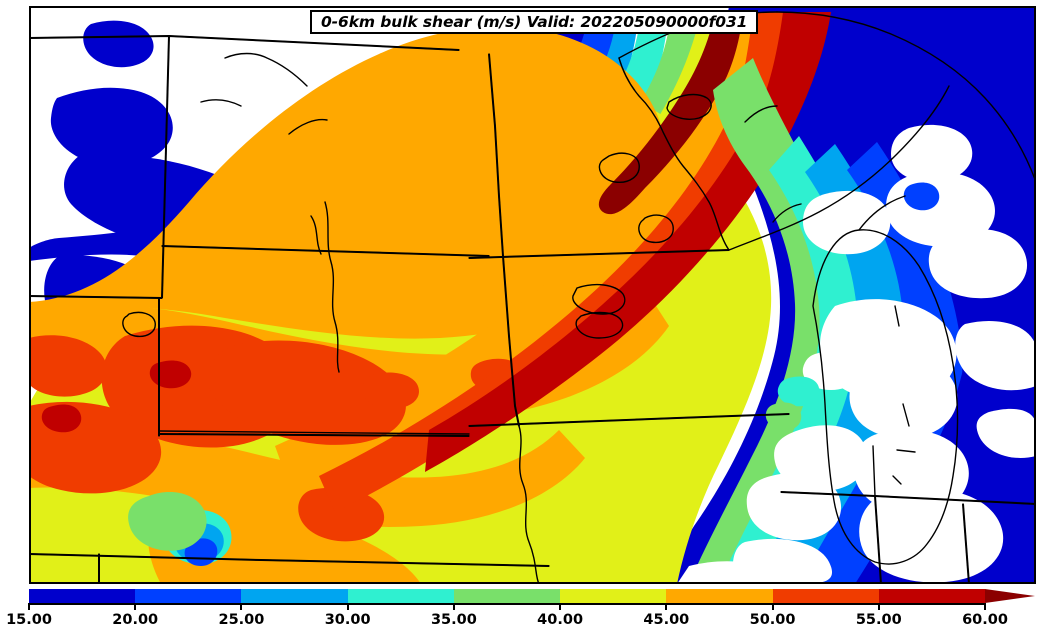 Image resolution: width=1037 pixels, height=633 pixels. I want to click on colorbar-tick-label-30: 30.00, so click(347, 620).